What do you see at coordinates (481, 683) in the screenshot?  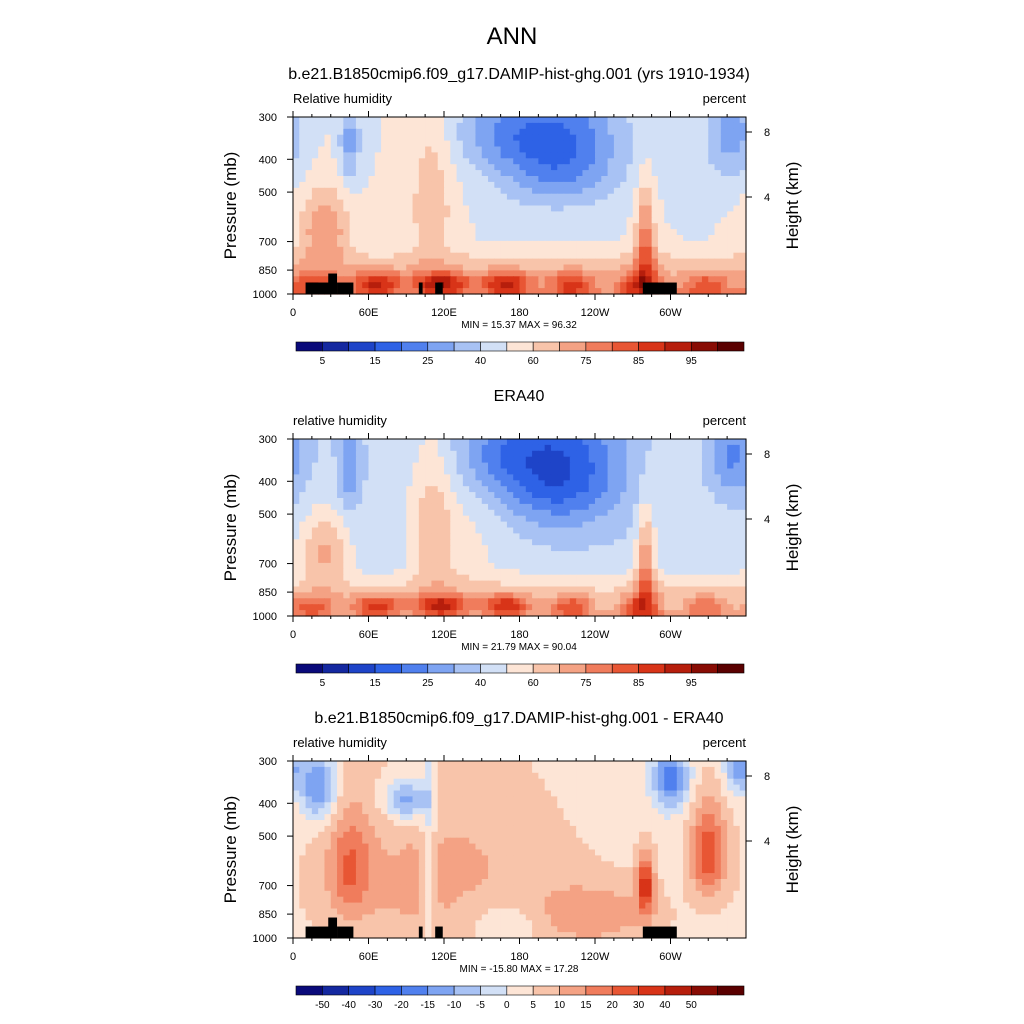 I see `colorbar-label: 40` at bounding box center [481, 683].